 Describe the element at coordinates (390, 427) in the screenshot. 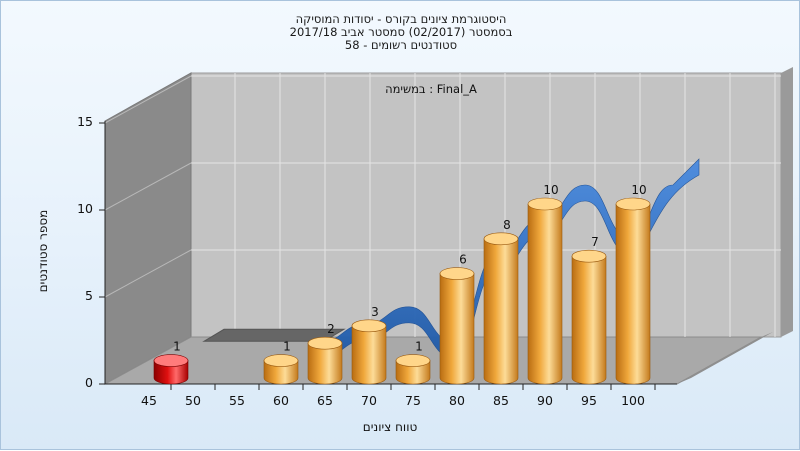

I see `x-axis-label: טווח ציונים` at that location.